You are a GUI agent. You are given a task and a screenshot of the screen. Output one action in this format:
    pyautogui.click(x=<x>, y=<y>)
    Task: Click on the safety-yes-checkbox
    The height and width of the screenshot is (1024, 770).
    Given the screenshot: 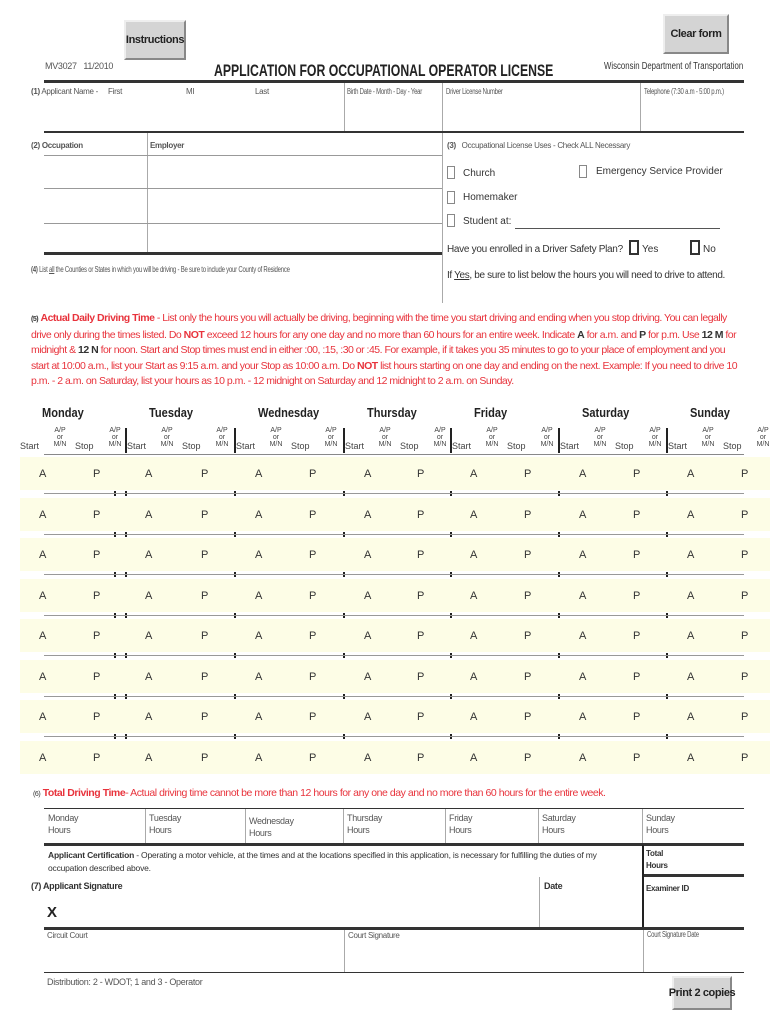 What is the action you would take?
    pyautogui.click(x=634, y=247)
    